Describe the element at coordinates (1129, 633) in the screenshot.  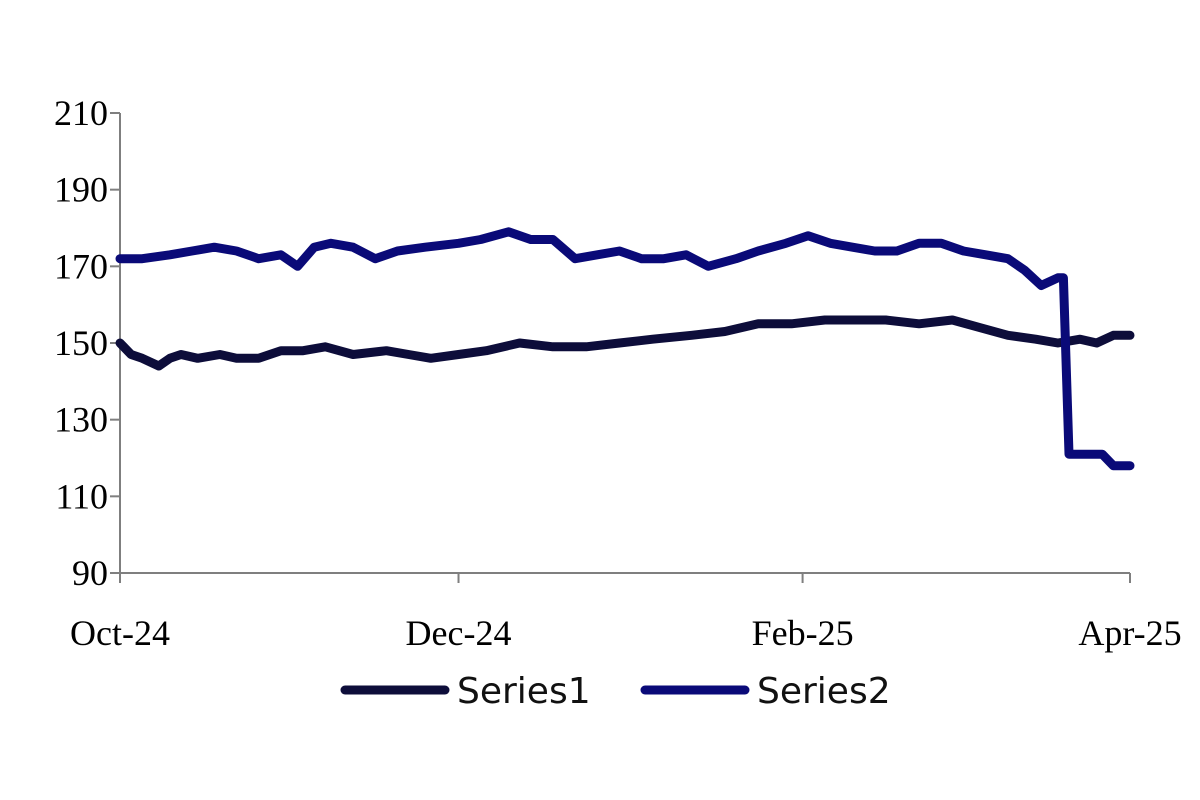
I see `x-tick-label: Apr-25` at that location.